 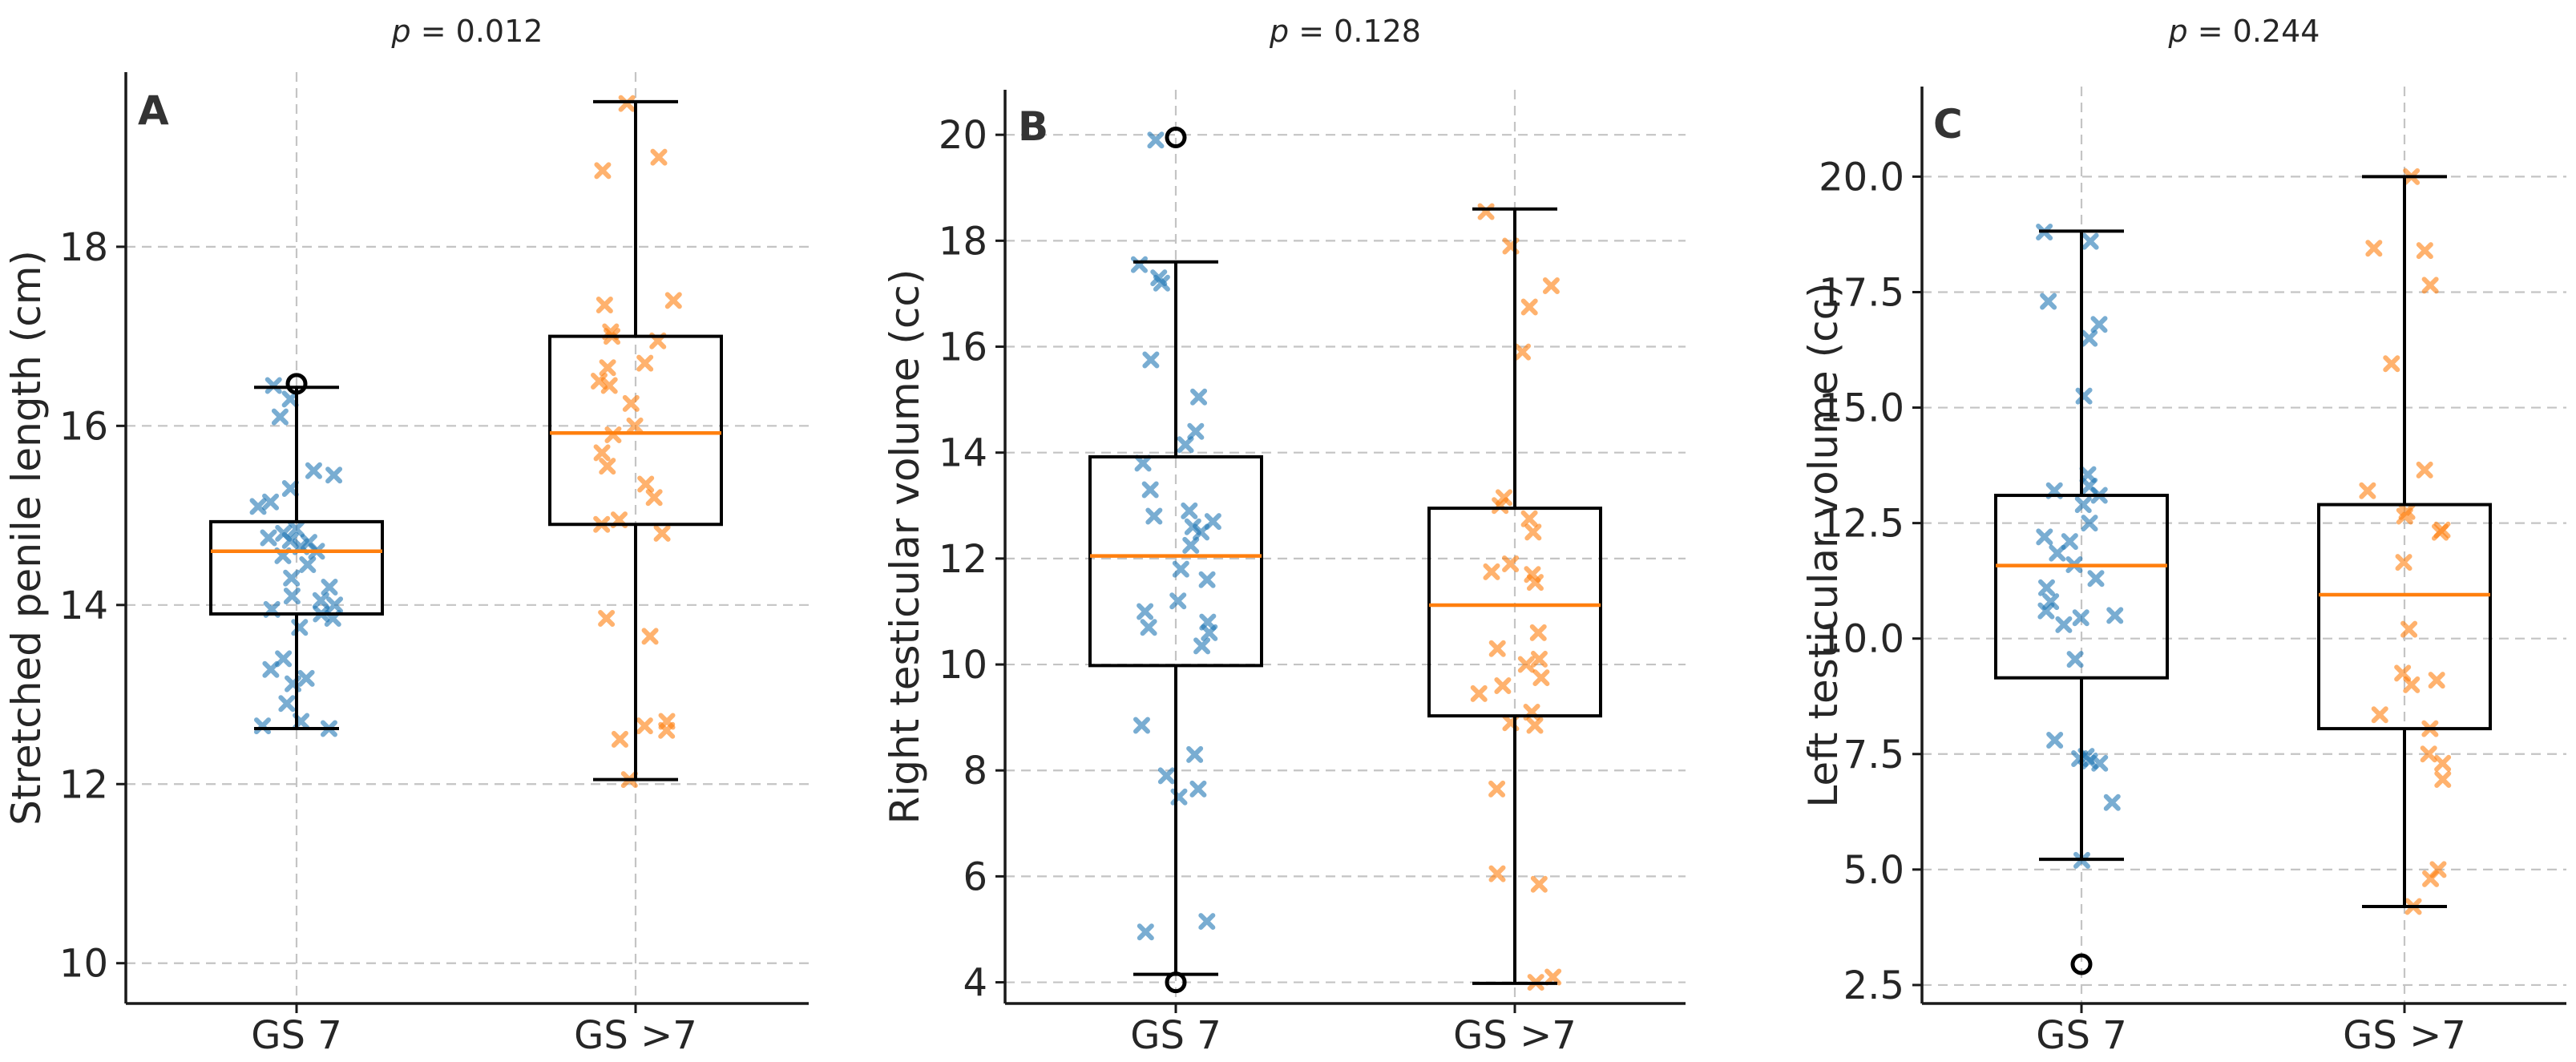 What do you see at coordinates (1824, 544) in the screenshot?
I see `y-axis-label: Left testicular volume (cc)` at bounding box center [1824, 544].